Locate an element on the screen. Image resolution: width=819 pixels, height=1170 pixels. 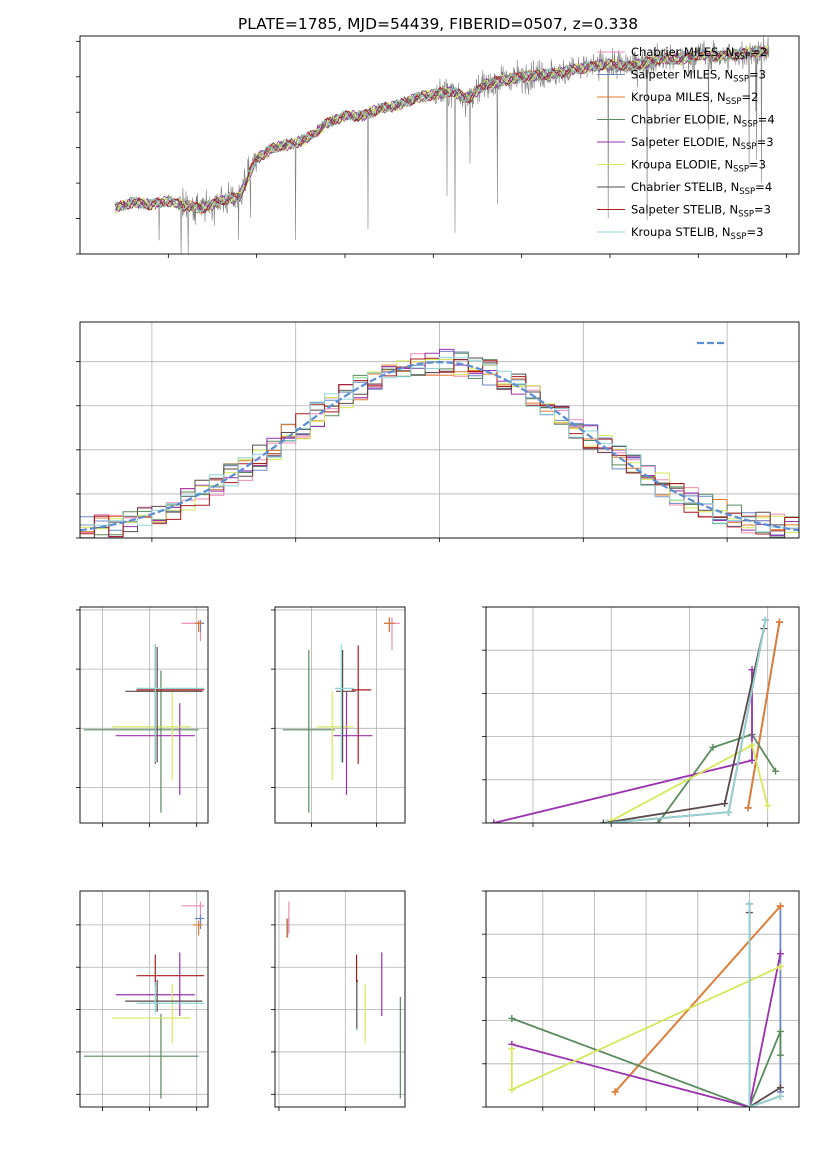
legend-entry: Chabrier STELIB, NSSP=4 is located at coordinates (701, 188).